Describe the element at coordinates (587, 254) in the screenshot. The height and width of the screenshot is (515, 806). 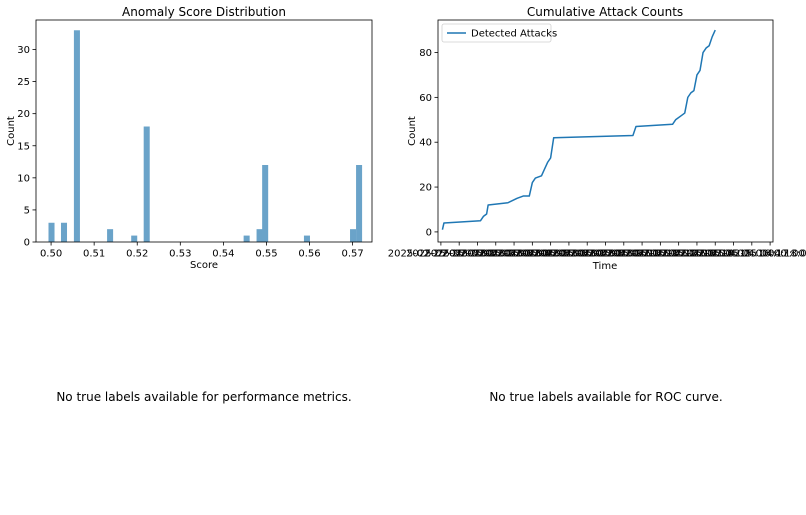
I see `x-tick-label: 2025-02-25 04:08:00` at that location.